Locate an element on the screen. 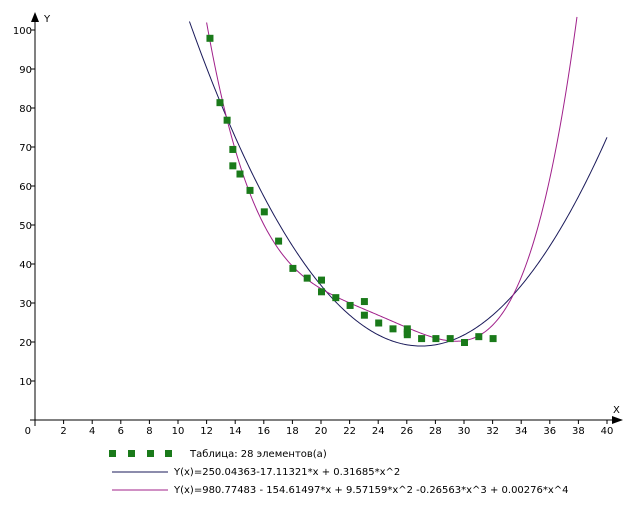 The width and height of the screenshot is (640, 516). x-tick-label: 20 is located at coordinates (321, 431).